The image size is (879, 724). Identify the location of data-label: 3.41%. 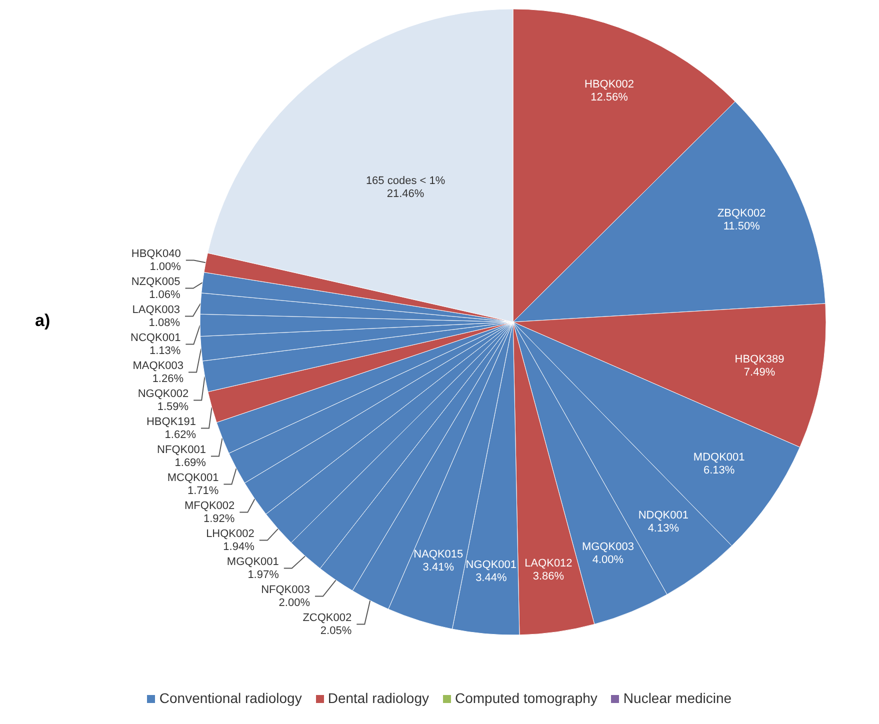
(438, 568).